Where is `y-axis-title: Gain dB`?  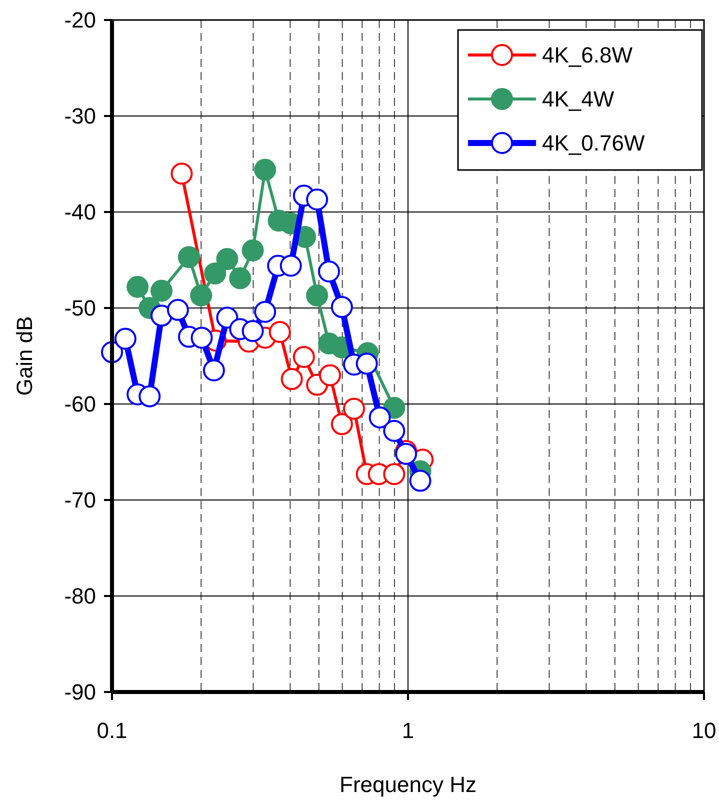 y-axis-title: Gain dB is located at coordinates (24, 356).